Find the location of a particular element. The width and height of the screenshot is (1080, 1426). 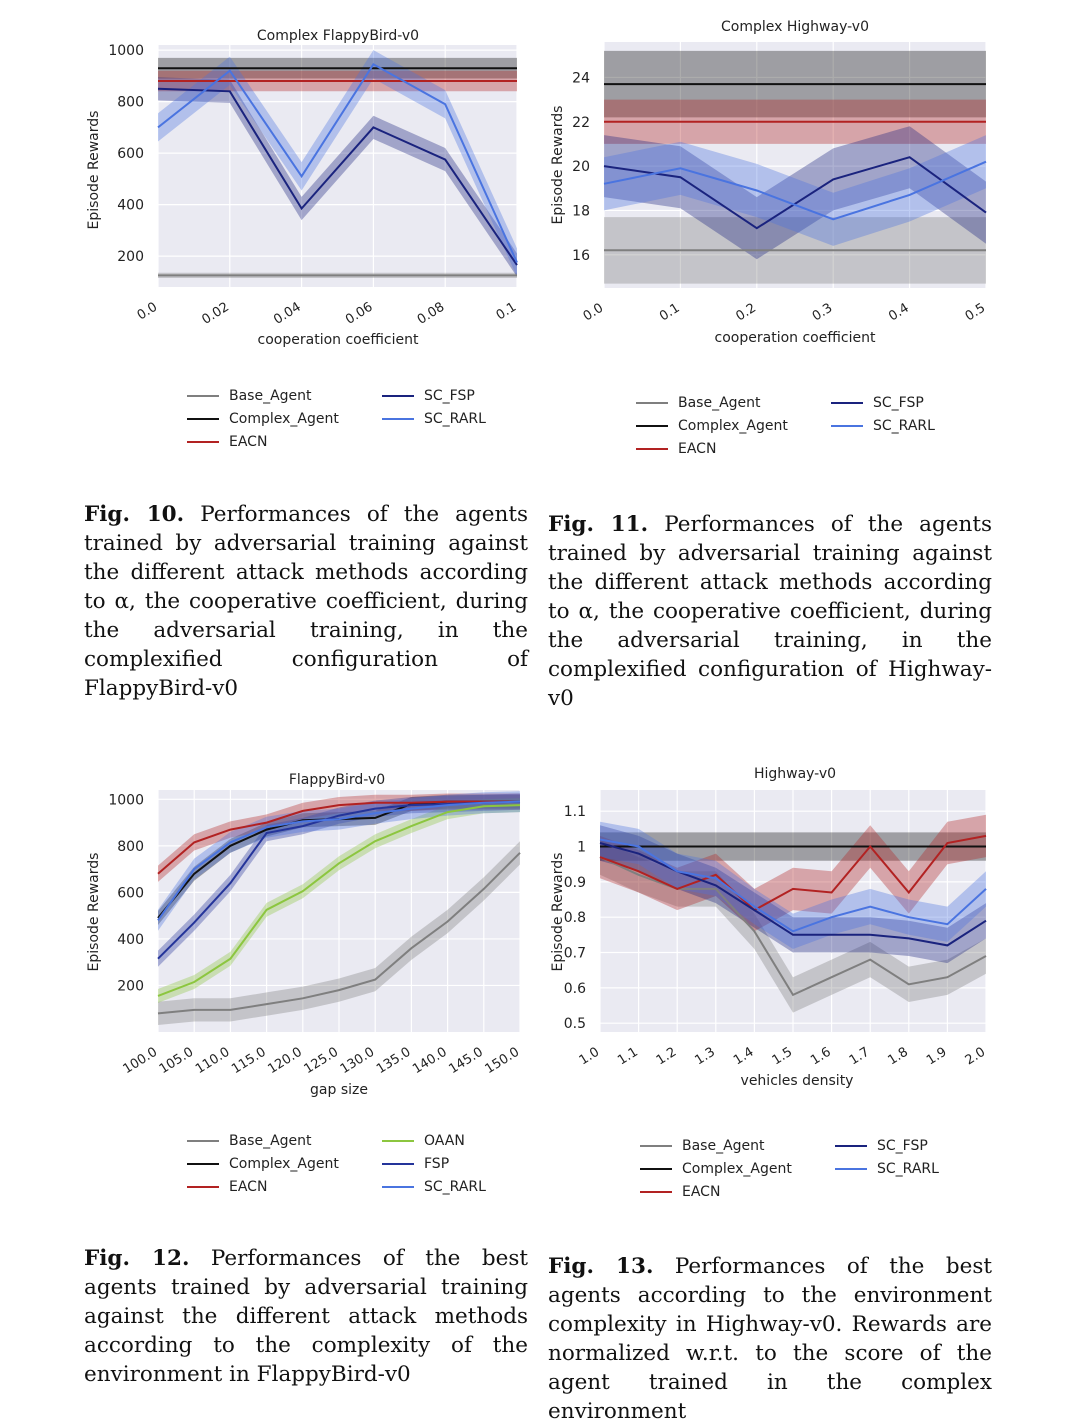

x-tick-label: 0.08 is located at coordinates (431, 314).